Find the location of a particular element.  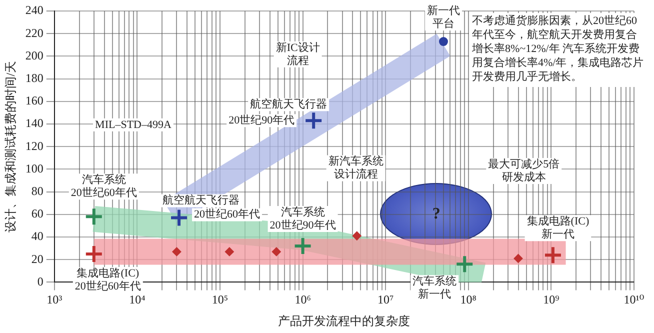

annotation: ? is located at coordinates (436, 214).